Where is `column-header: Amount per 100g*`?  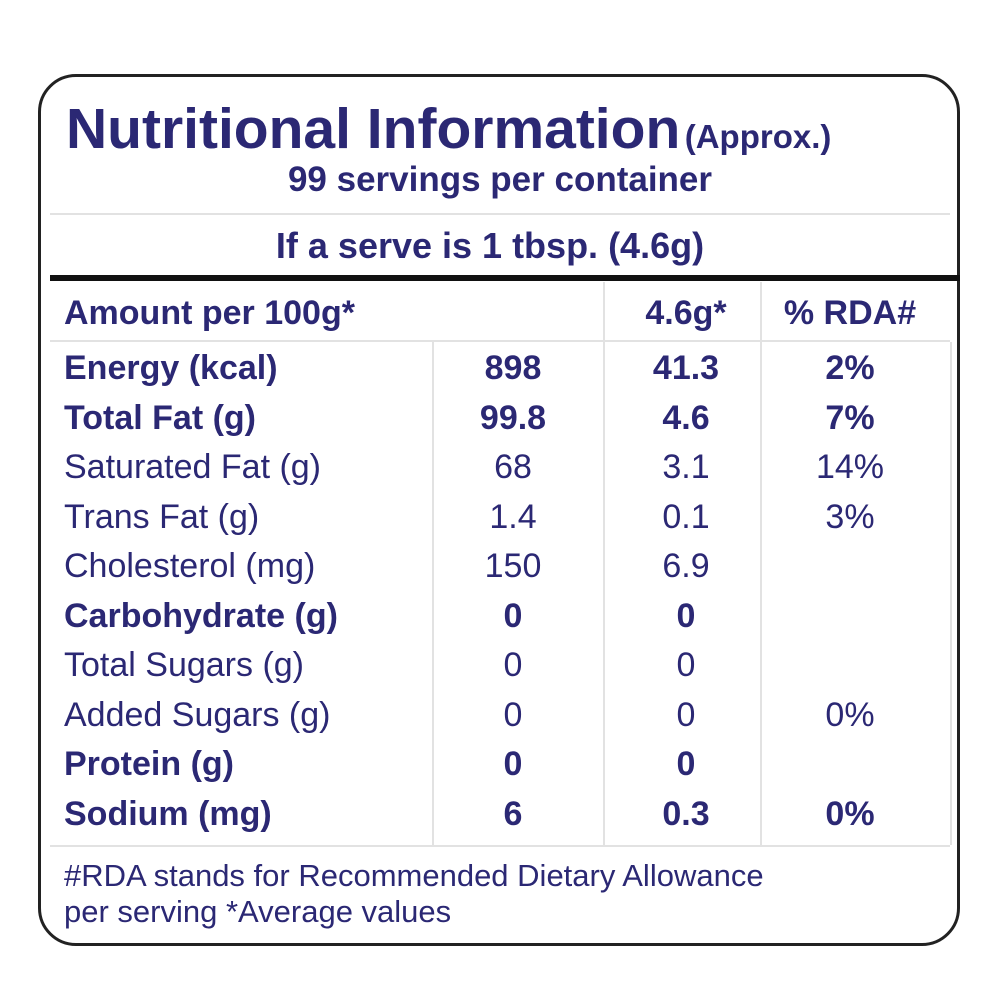
column-header: Amount per 100g* is located at coordinates (209, 313).